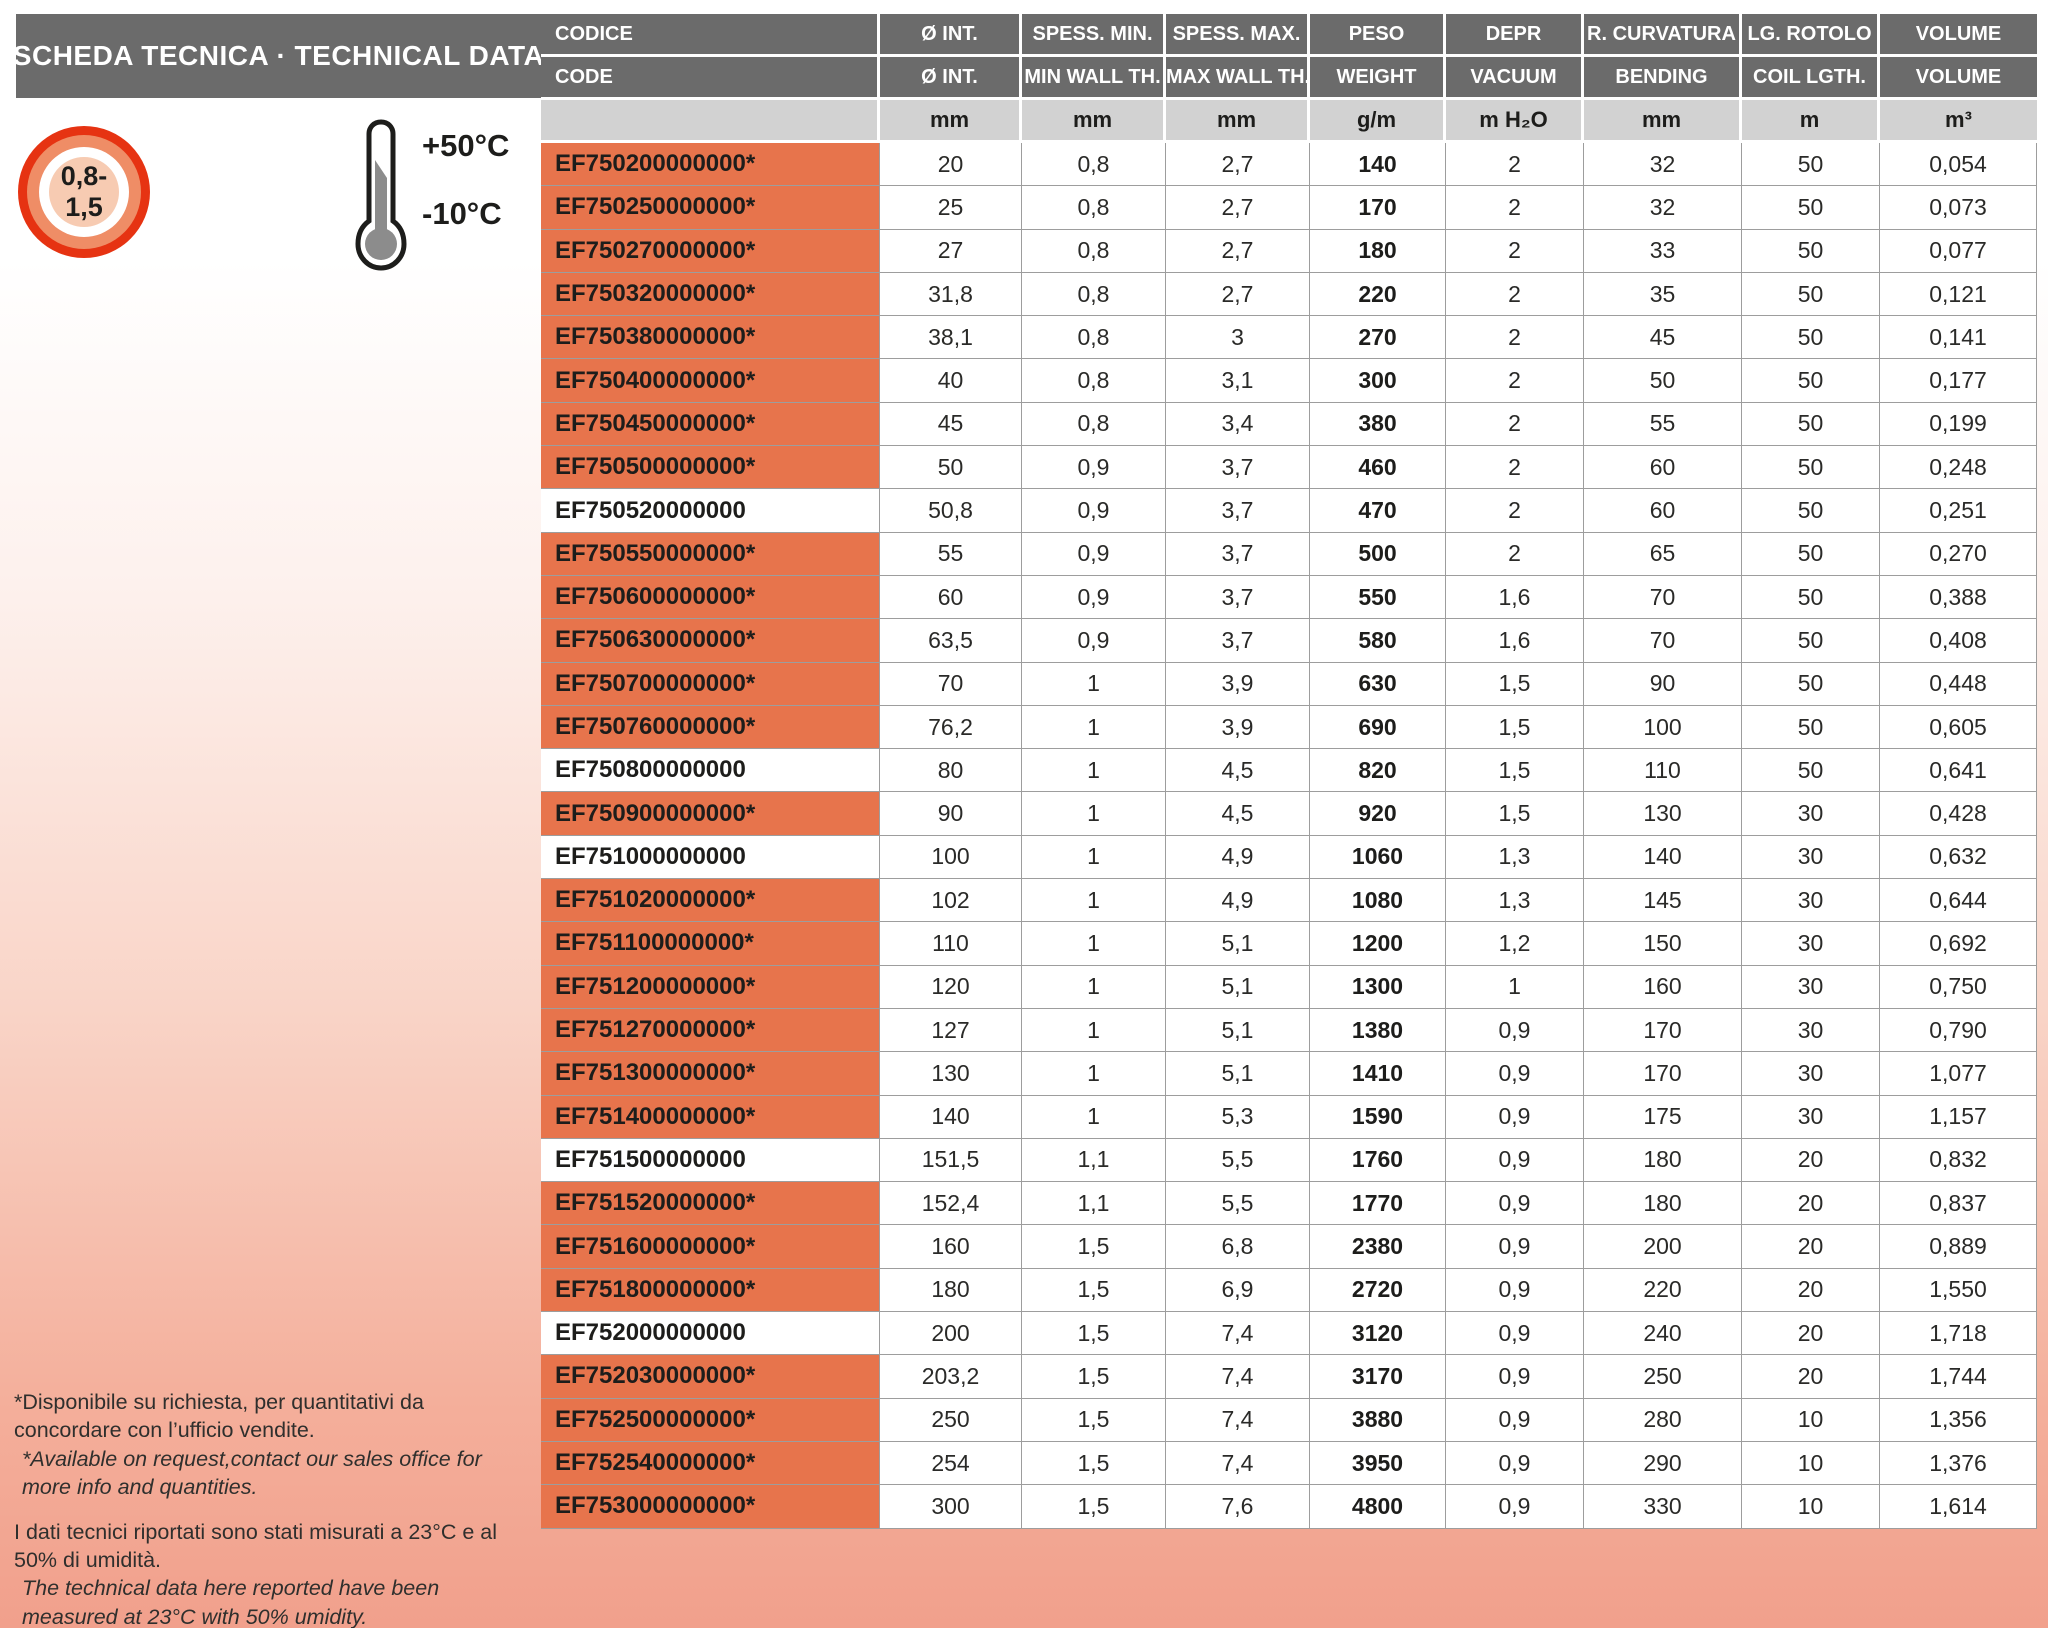  I want to click on col-header-en-3: MAX WALL TH., so click(1238, 78).